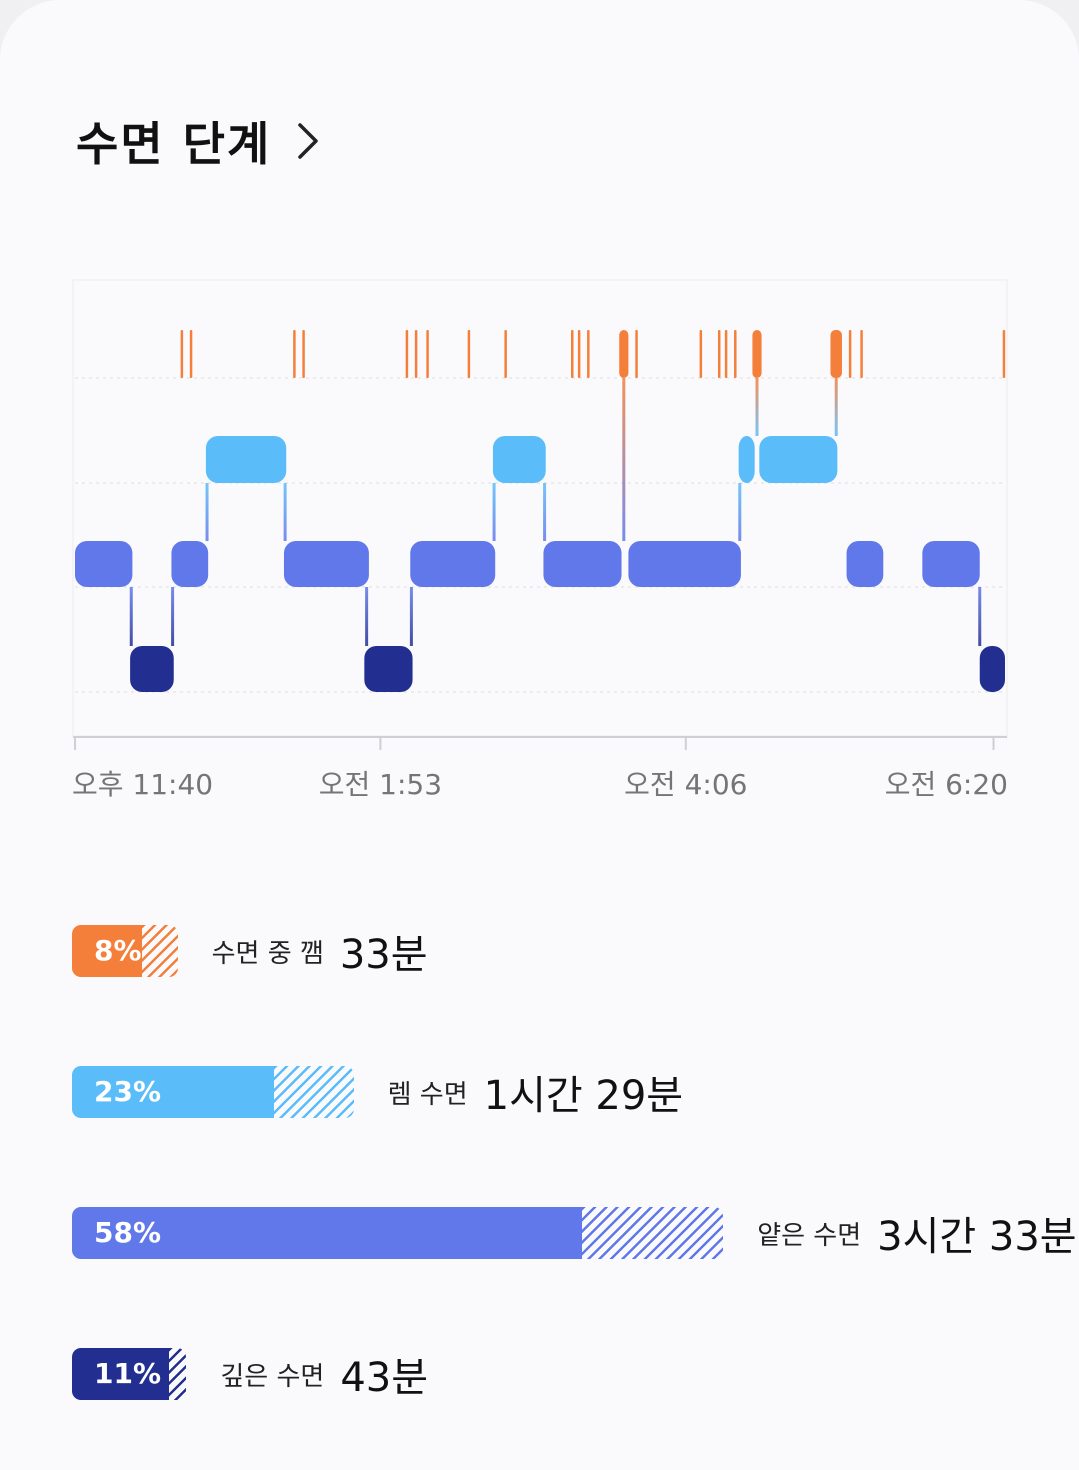 Image resolution: width=1079 pixels, height=1470 pixels. Describe the element at coordinates (128, 1091) in the screenshot. I see `legend-percent: 23%` at that location.